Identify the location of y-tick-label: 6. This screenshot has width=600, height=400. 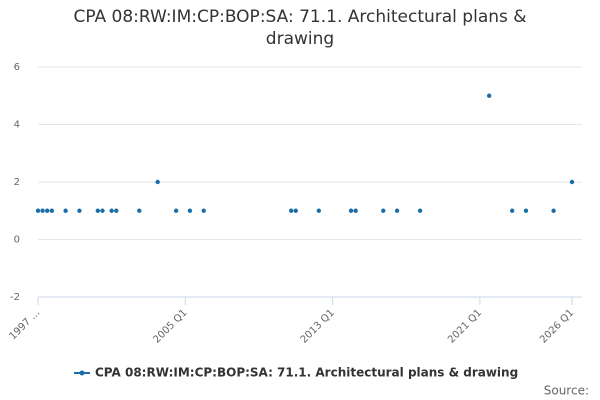
(17, 67).